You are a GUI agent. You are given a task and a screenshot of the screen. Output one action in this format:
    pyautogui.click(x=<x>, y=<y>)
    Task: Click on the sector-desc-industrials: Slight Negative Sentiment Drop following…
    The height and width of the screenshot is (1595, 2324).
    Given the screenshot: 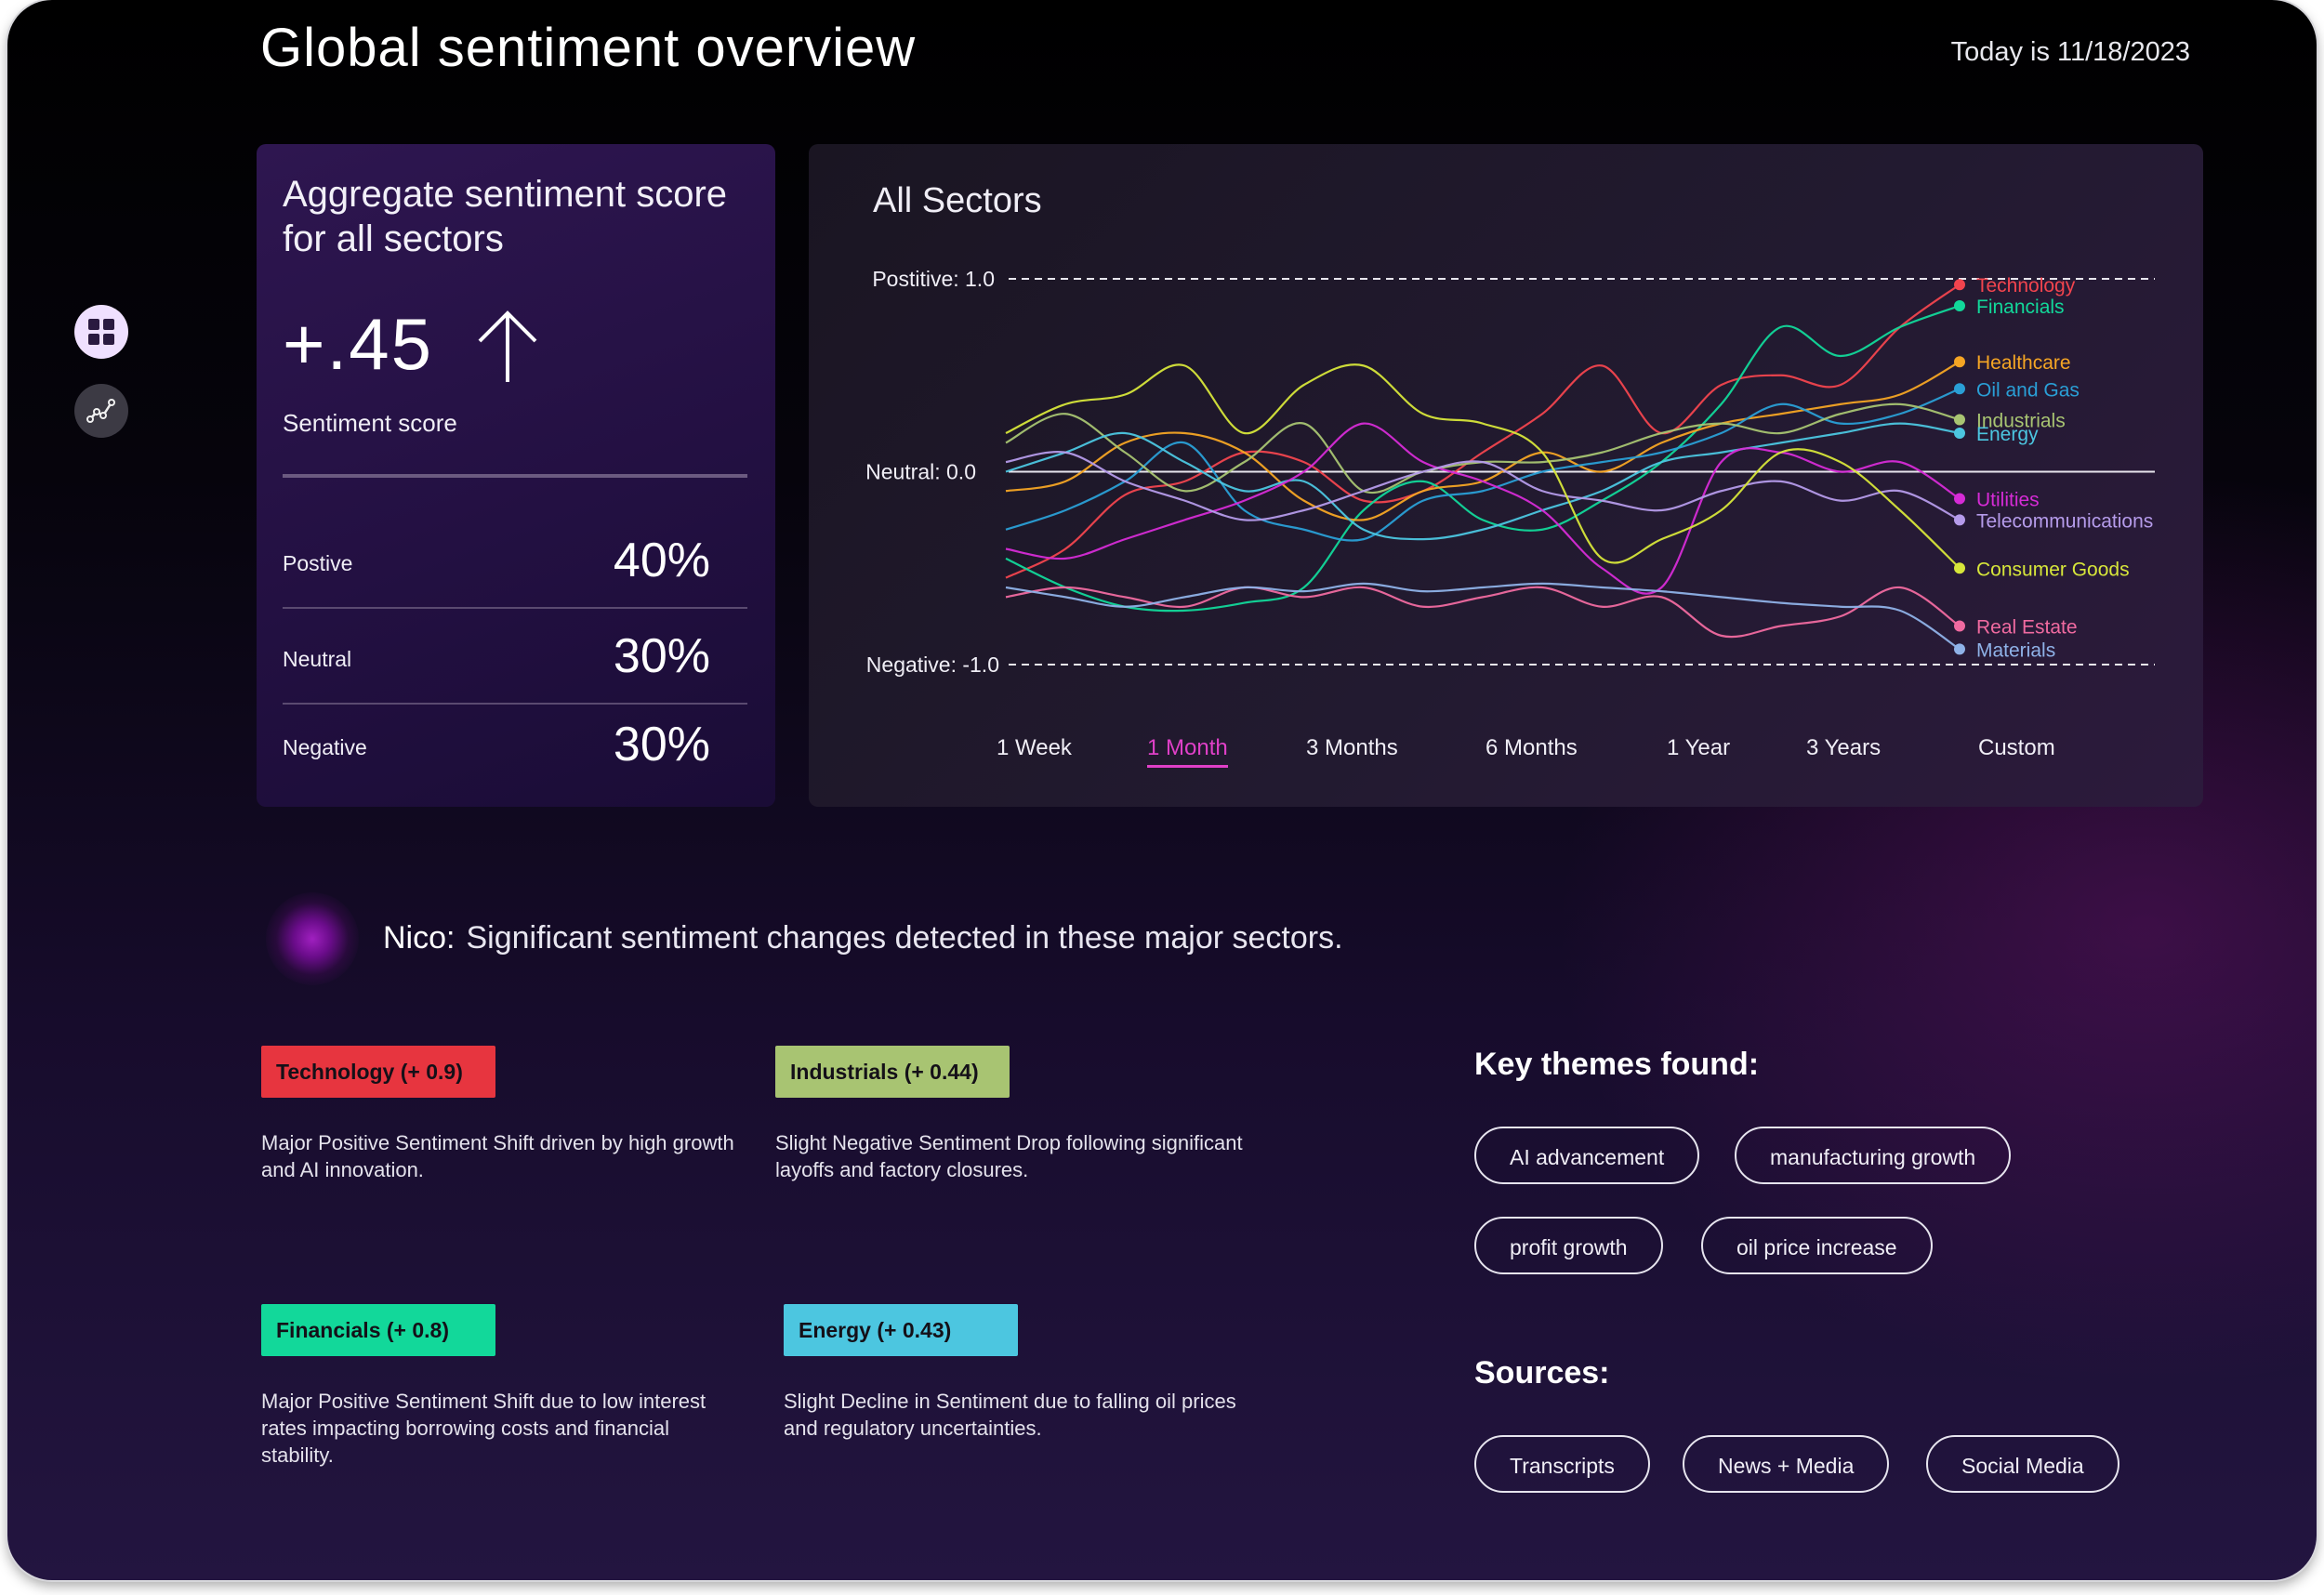 What is the action you would take?
    pyautogui.click(x=1009, y=1156)
    